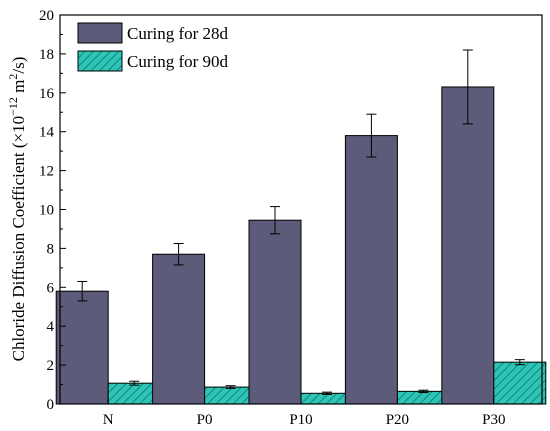 The width and height of the screenshot is (550, 431). I want to click on y-axis-label-tail: /s), so click(18, 65).